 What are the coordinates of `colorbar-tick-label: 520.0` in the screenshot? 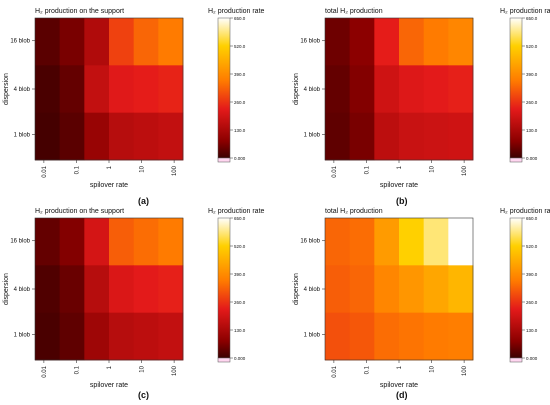 It's located at (532, 246).